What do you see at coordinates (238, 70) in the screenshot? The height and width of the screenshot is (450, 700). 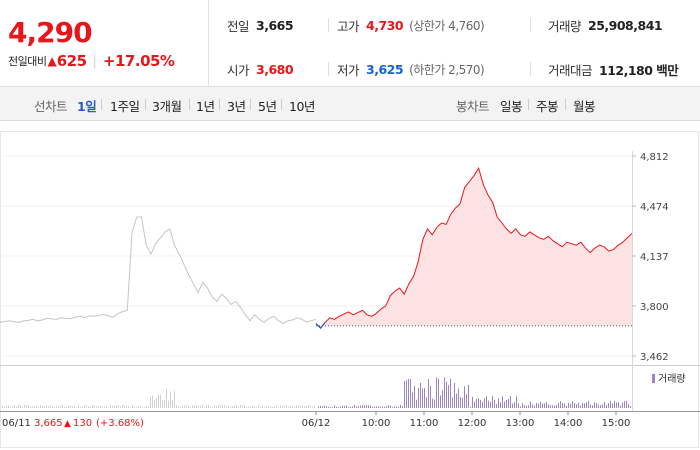 I see `open-label: 시가` at bounding box center [238, 70].